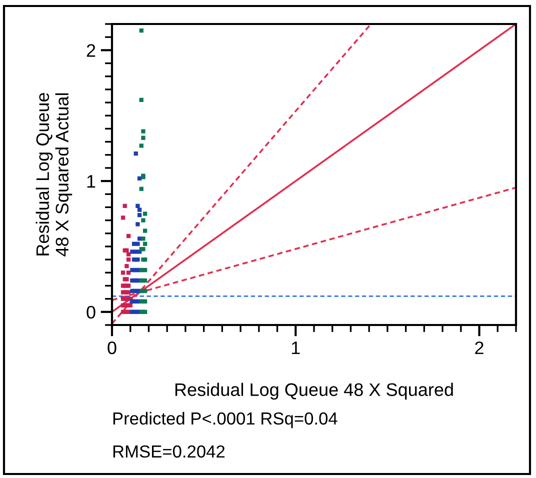 Image resolution: width=536 pixels, height=478 pixels. Describe the element at coordinates (314, 391) in the screenshot. I see `x-axis-title: Residual Log Queue 48 X Squared` at that location.